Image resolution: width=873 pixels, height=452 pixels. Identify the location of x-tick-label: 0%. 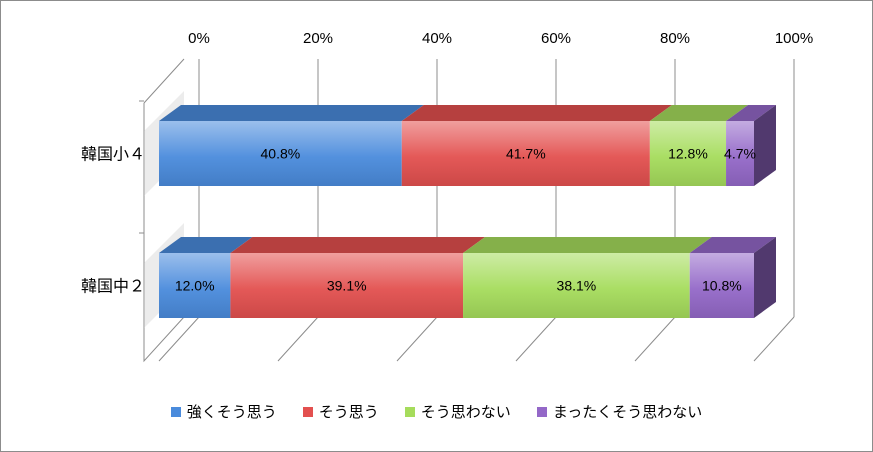
(199, 38).